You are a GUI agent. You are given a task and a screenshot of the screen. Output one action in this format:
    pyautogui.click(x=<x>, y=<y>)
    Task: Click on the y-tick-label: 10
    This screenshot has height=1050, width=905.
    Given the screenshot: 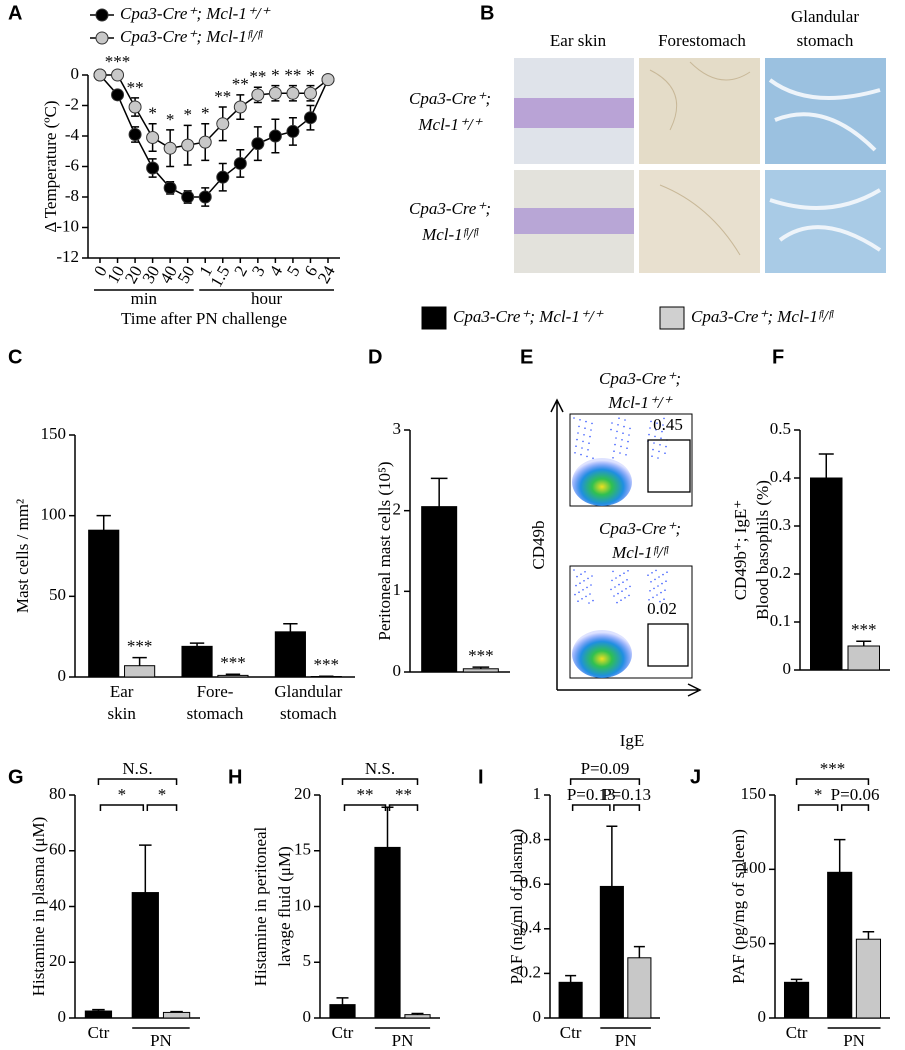 What is the action you would take?
    pyautogui.click(x=302, y=904)
    